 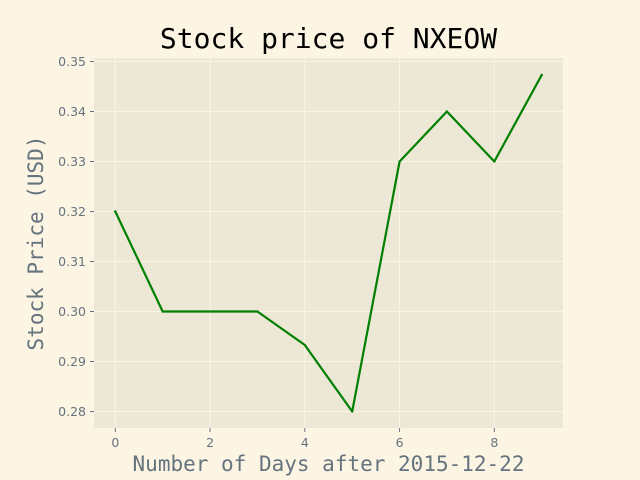 What do you see at coordinates (72, 111) in the screenshot?
I see `y-tick-label: 0.34` at bounding box center [72, 111].